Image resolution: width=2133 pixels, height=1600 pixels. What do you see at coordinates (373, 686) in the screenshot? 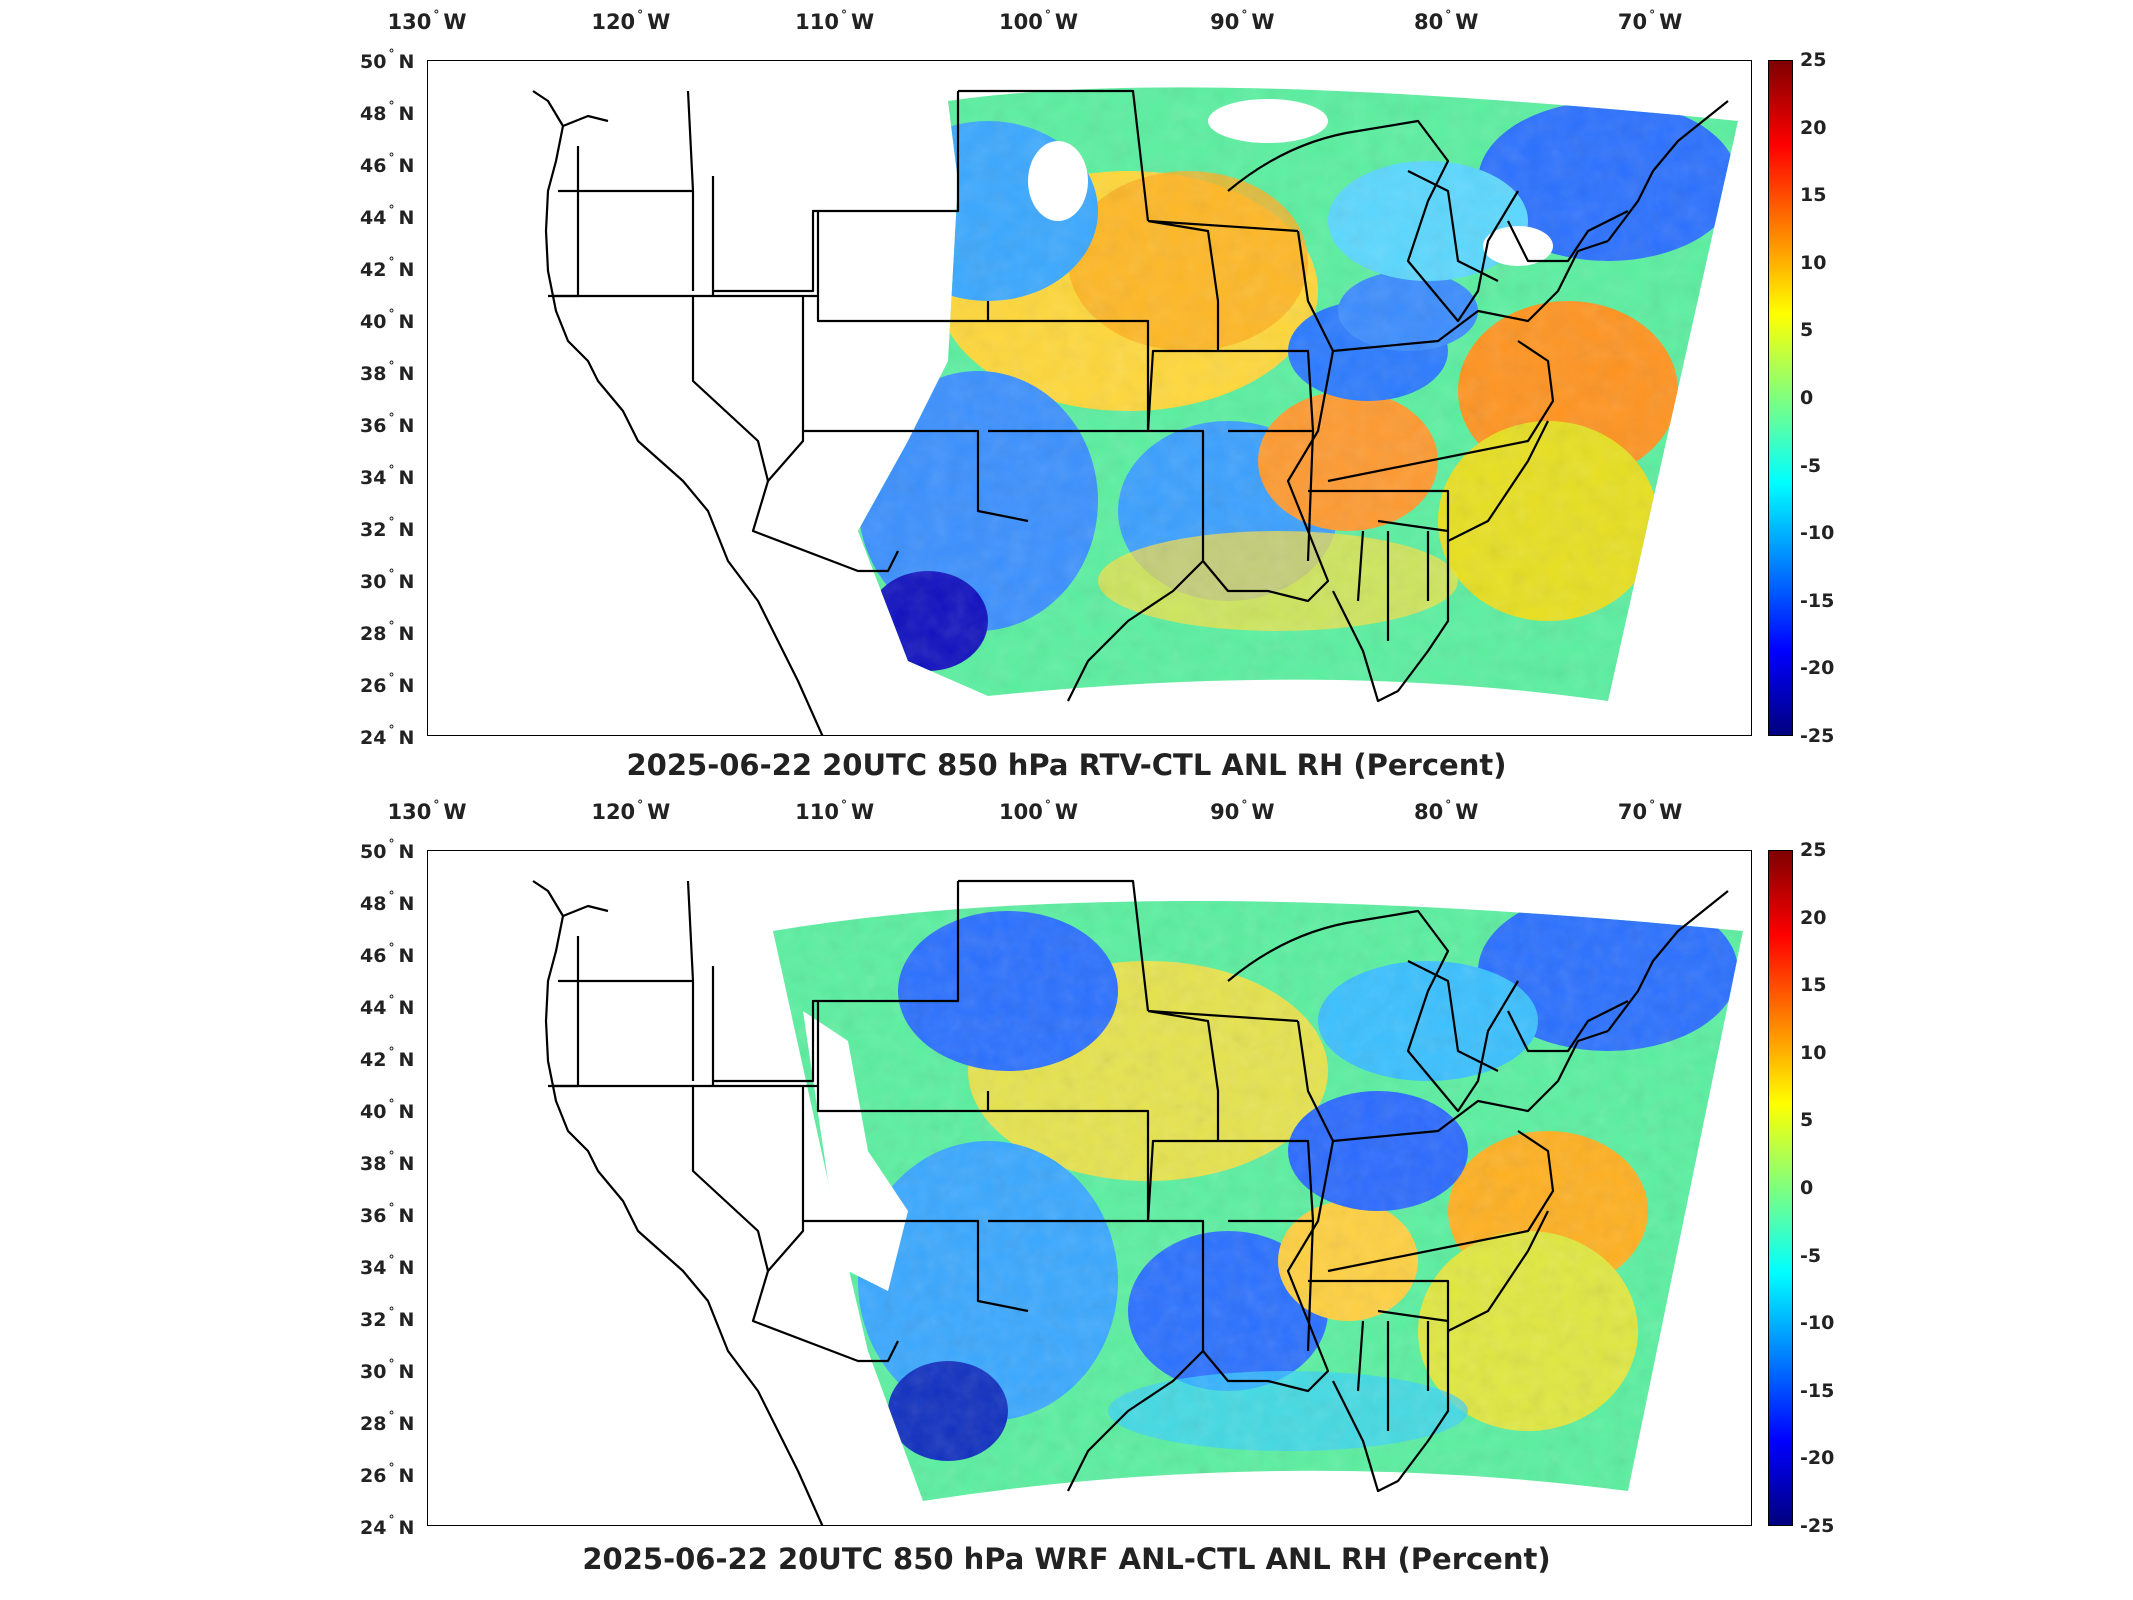
I see `lat-tick-value: 26` at bounding box center [373, 686].